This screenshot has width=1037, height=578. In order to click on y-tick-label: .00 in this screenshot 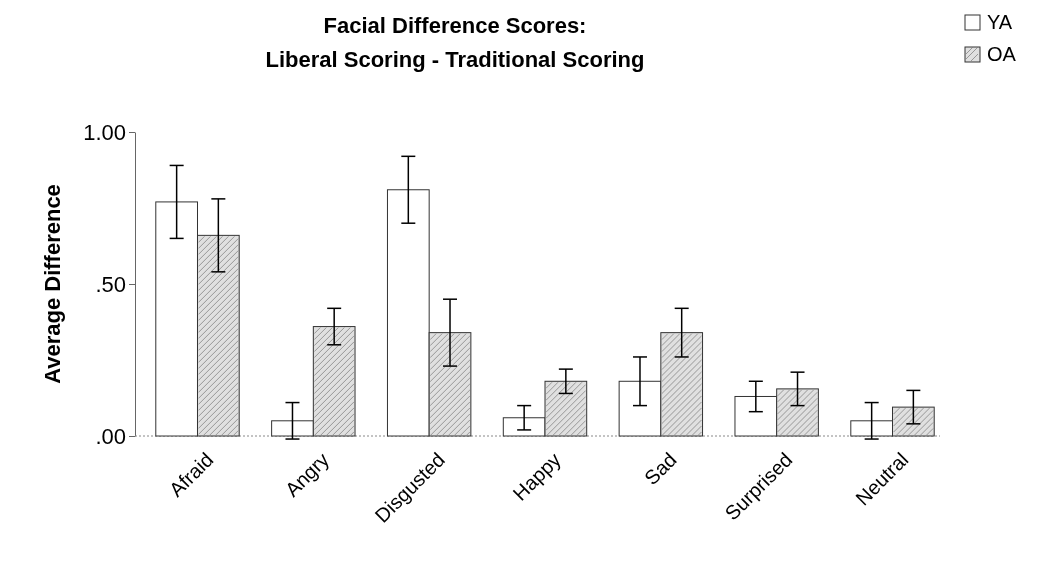, I will do `click(110, 436)`.